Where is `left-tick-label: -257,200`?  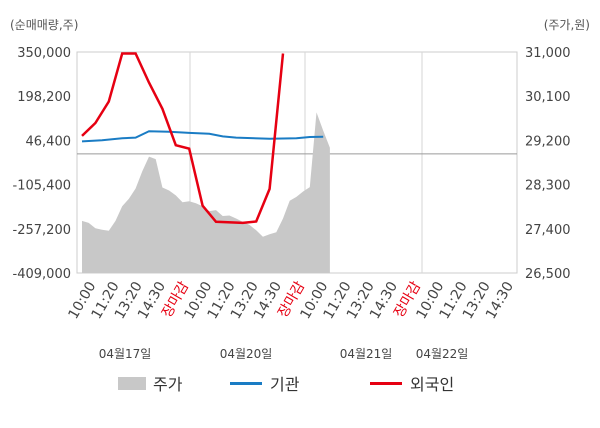 left-tick-label: -257,200 is located at coordinates (42, 230).